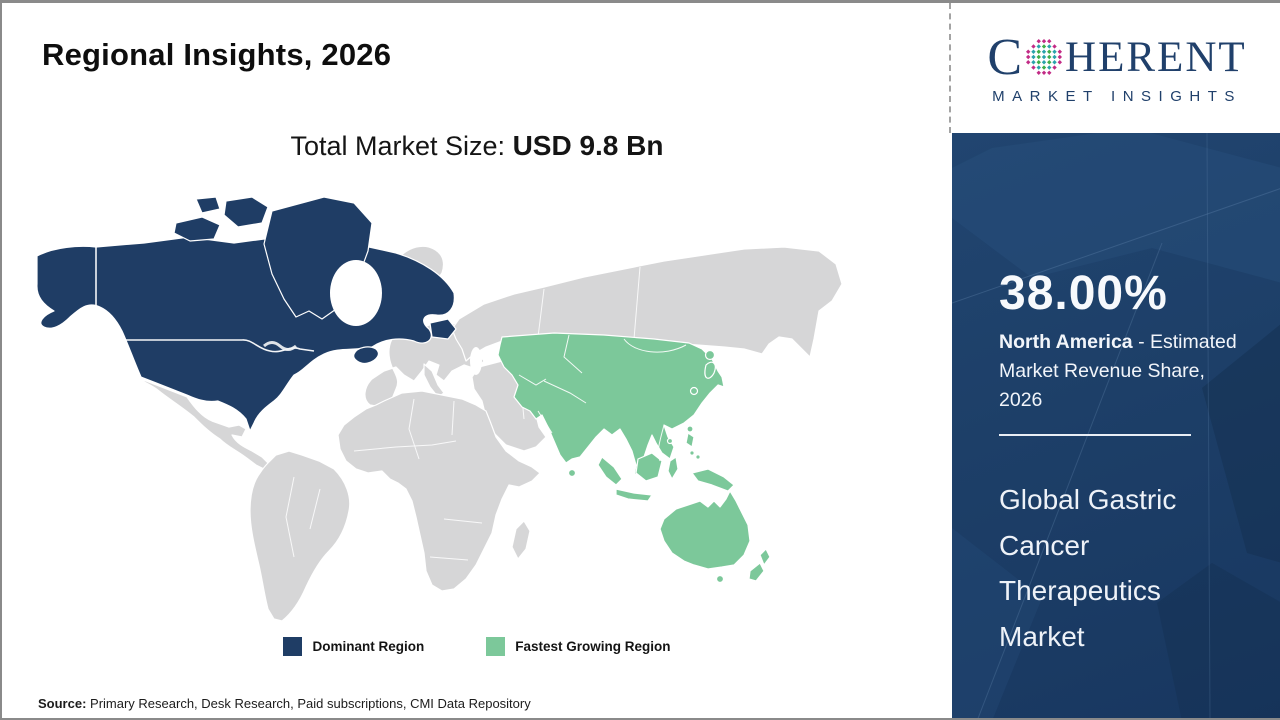 Image resolution: width=1280 pixels, height=720 pixels. What do you see at coordinates (356, 293) in the screenshot?
I see `hudson-bay` at bounding box center [356, 293].